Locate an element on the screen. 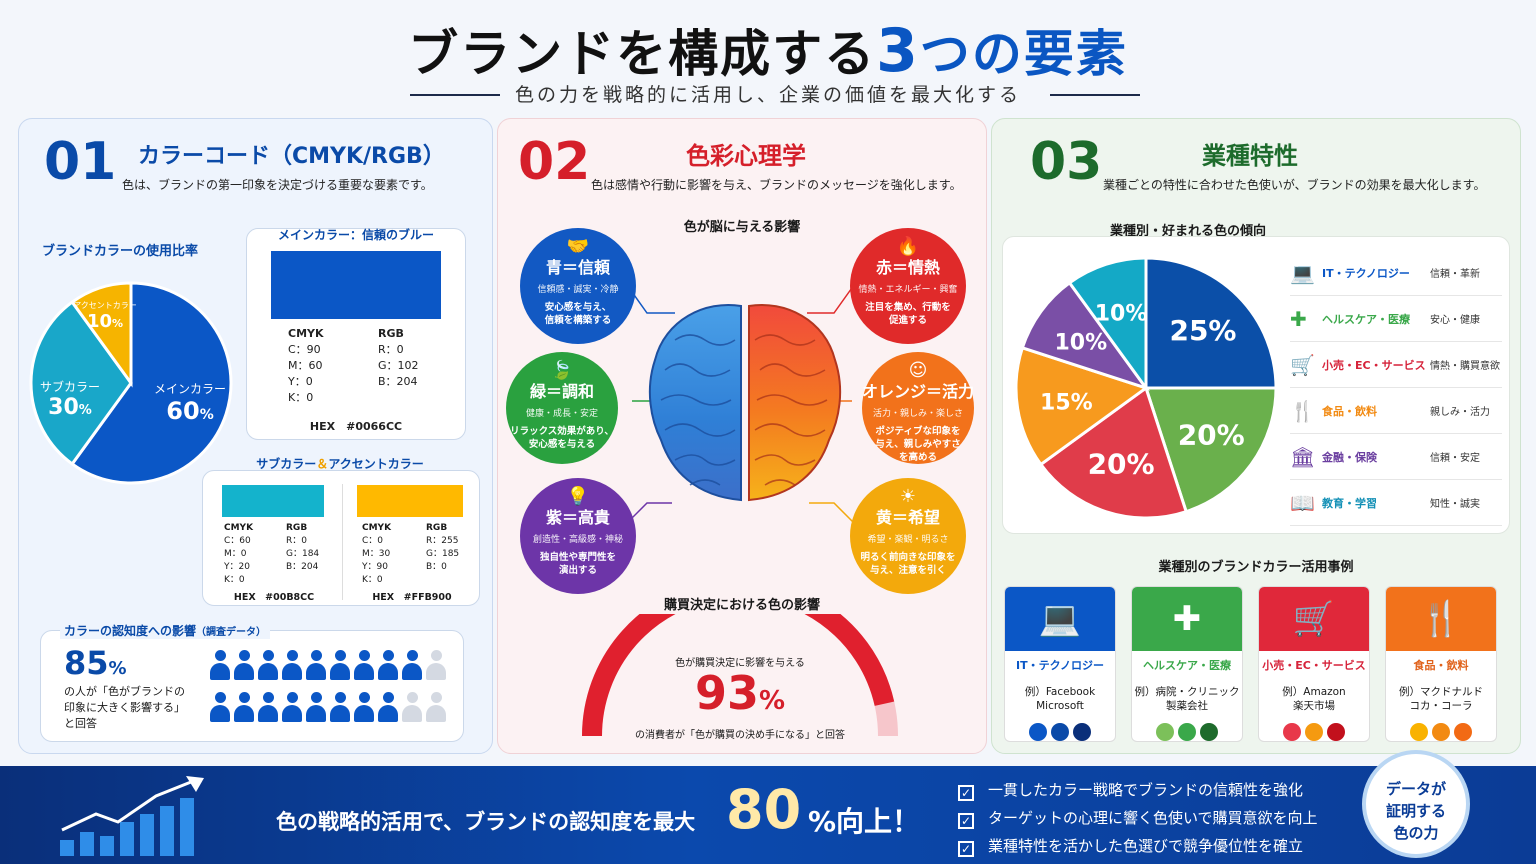 Image resolution: width=1536 pixels, height=864 pixels. panel1-number: 01 is located at coordinates (80, 162).